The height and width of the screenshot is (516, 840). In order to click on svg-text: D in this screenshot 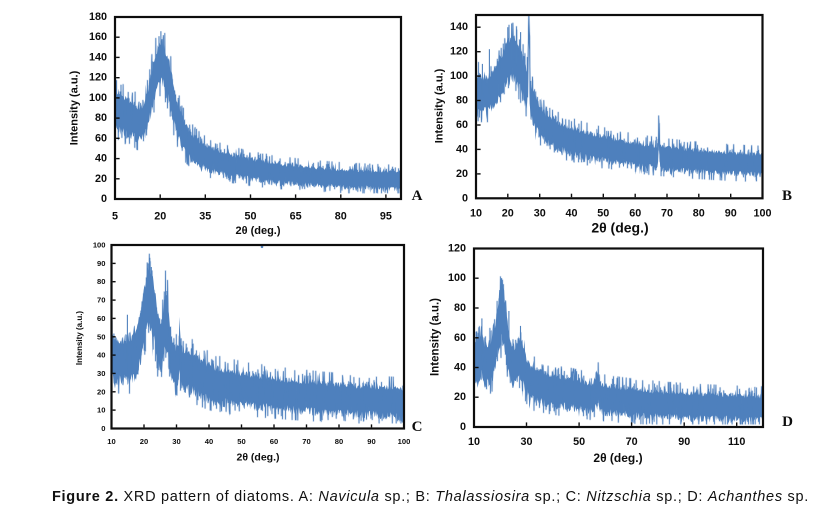, I will do `click(787, 422)`.